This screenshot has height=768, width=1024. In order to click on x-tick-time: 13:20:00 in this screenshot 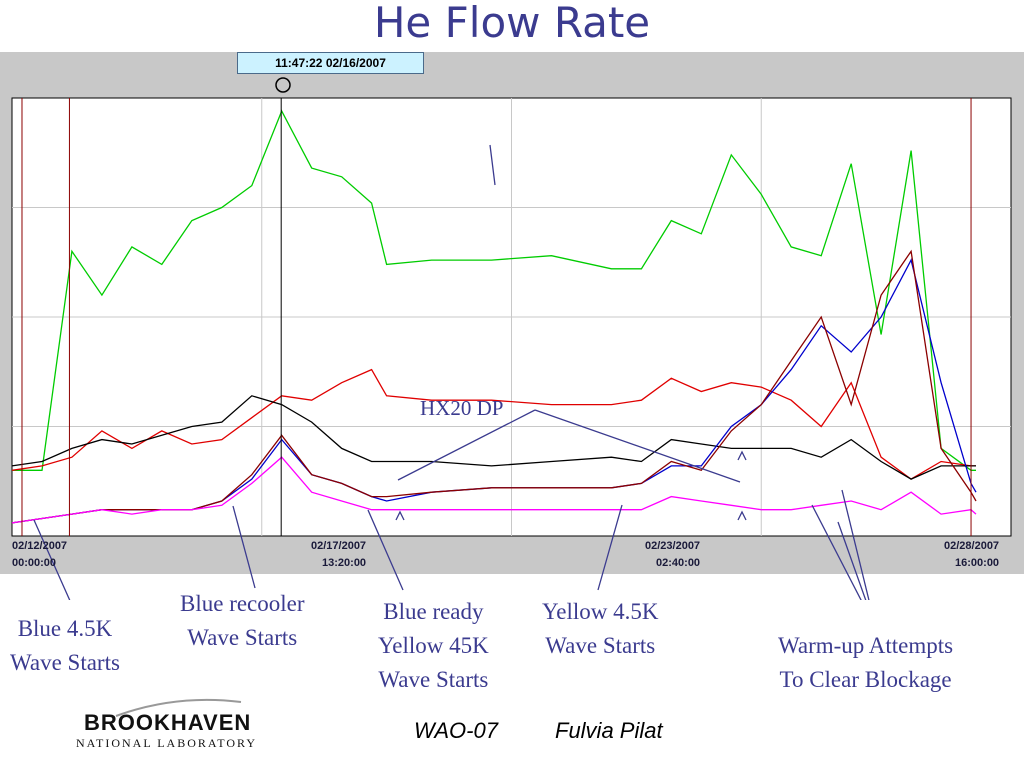, I will do `click(344, 563)`.